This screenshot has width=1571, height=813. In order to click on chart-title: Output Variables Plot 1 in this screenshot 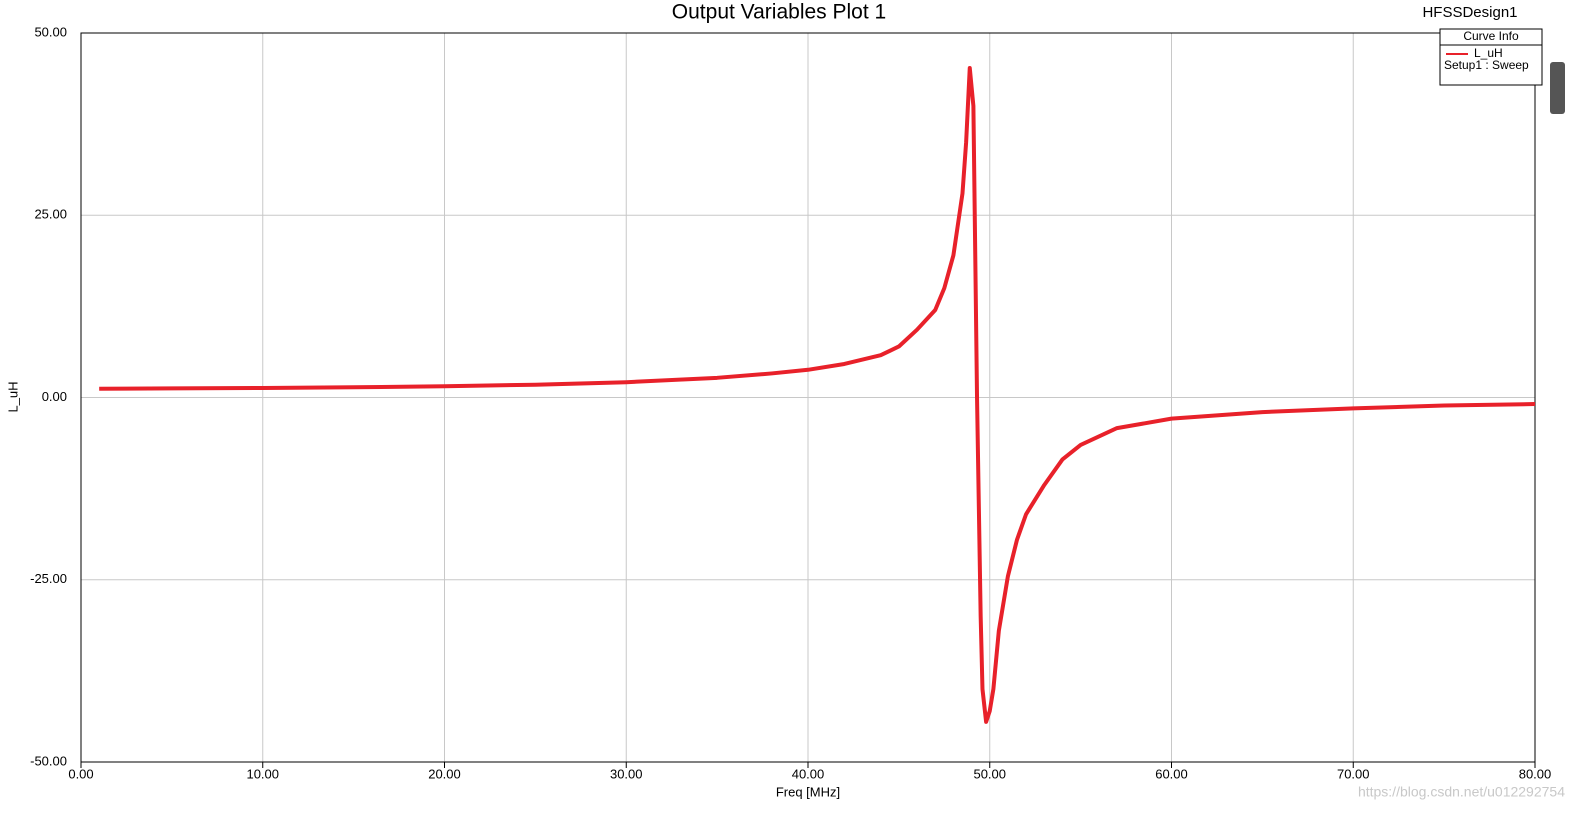, I will do `click(779, 12)`.